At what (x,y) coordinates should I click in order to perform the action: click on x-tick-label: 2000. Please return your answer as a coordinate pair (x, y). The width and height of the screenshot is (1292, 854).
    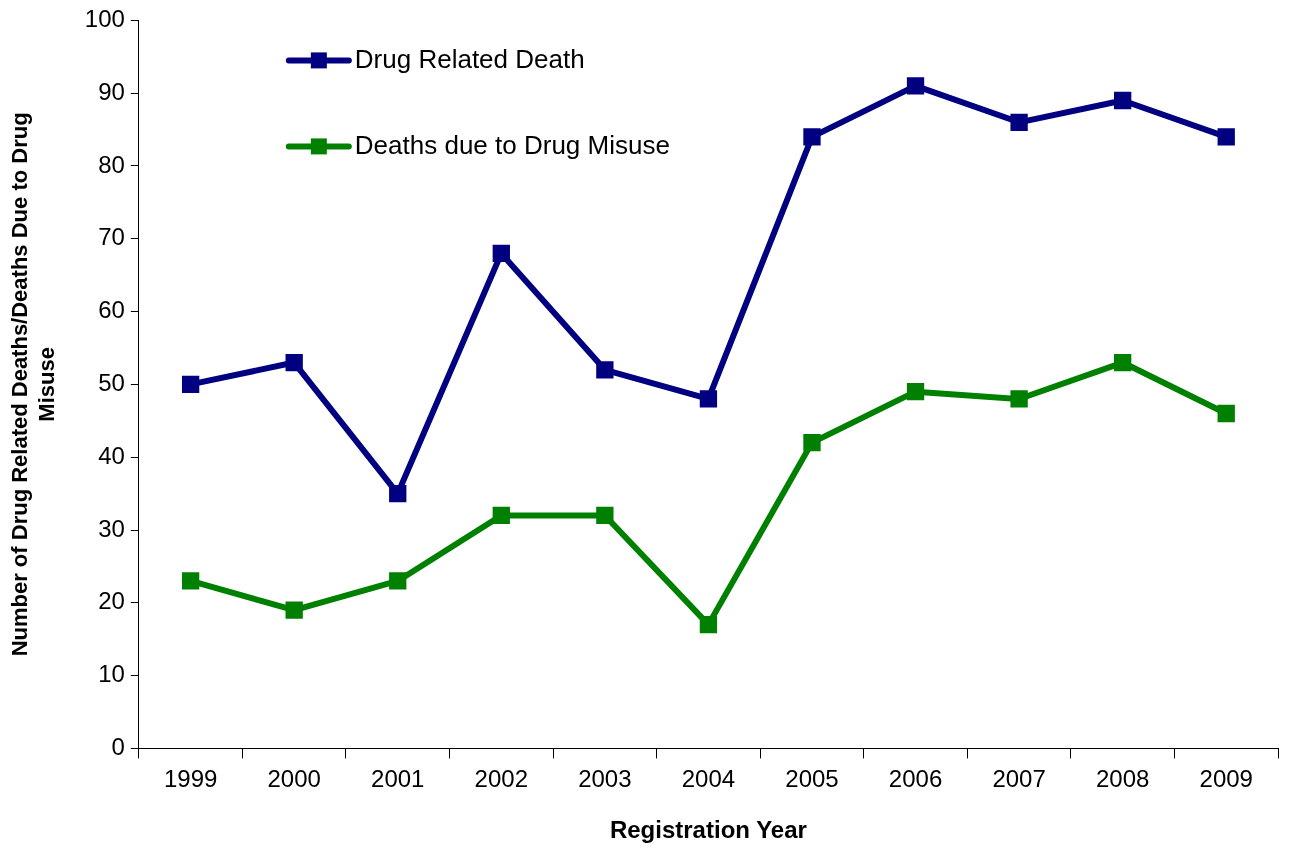
    Looking at the image, I should click on (294, 779).